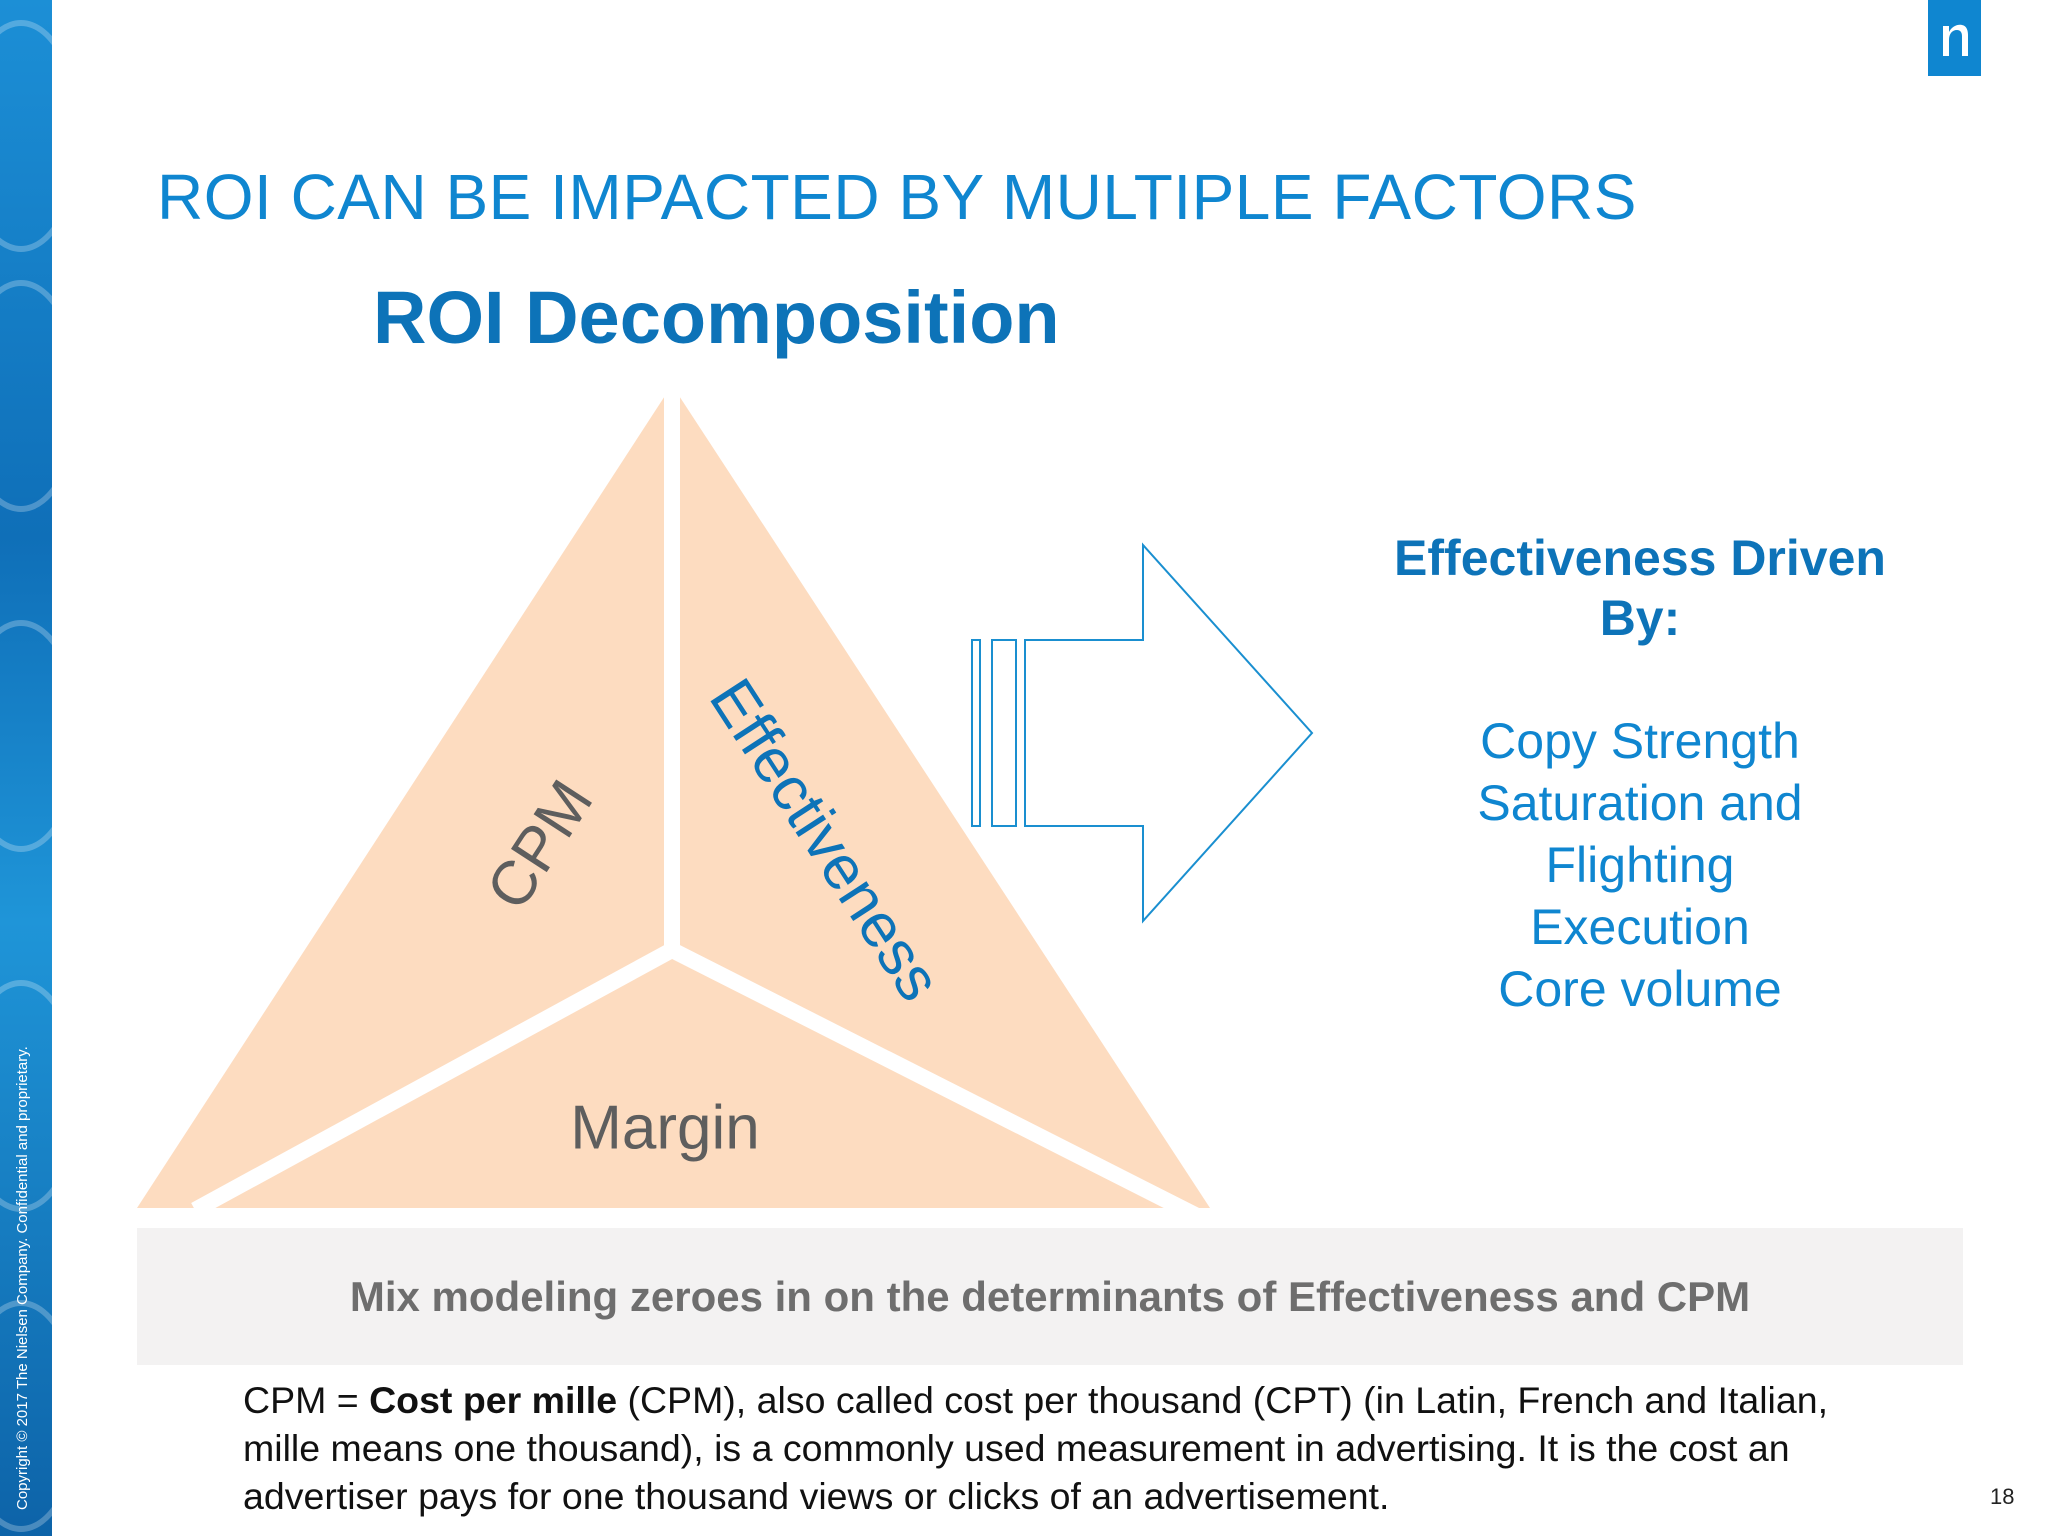 The height and width of the screenshot is (1536, 2048). I want to click on footnote-prefix: CPM =, so click(306, 1400).